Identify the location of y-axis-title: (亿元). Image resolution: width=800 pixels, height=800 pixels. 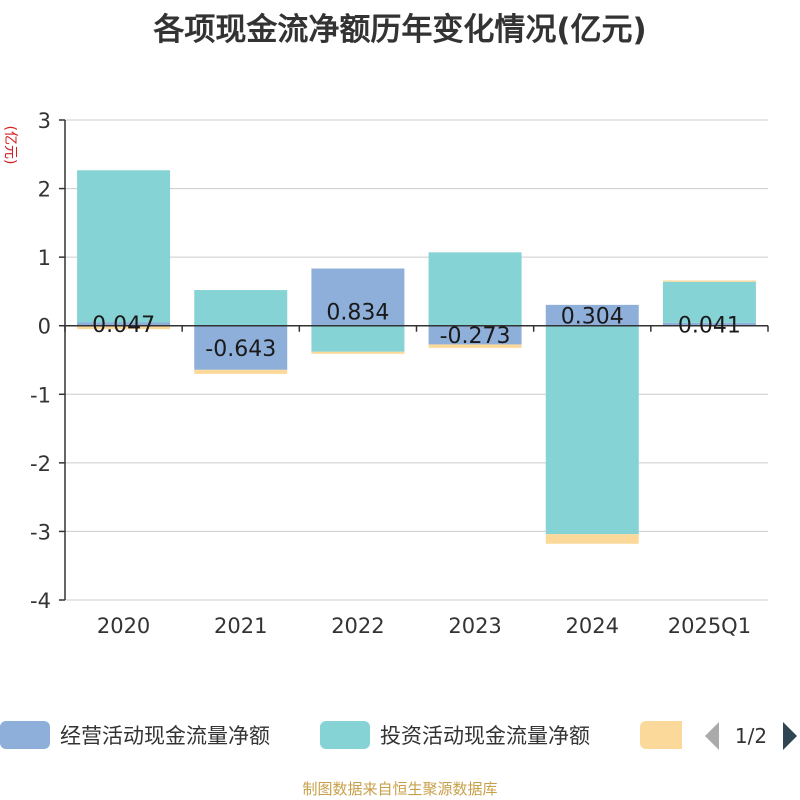
(10, 145).